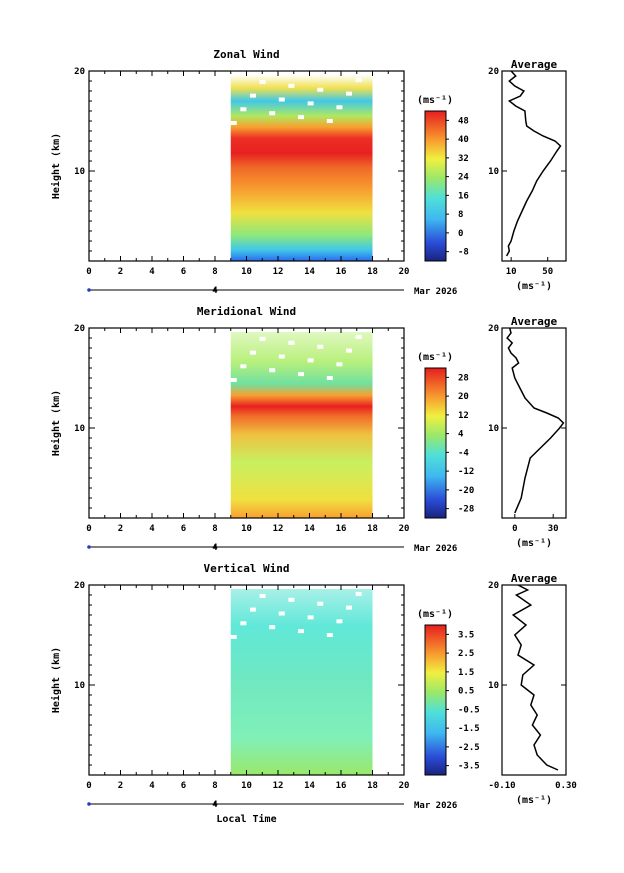  Describe the element at coordinates (534, 321) in the screenshot. I see `average-title: Average` at that location.